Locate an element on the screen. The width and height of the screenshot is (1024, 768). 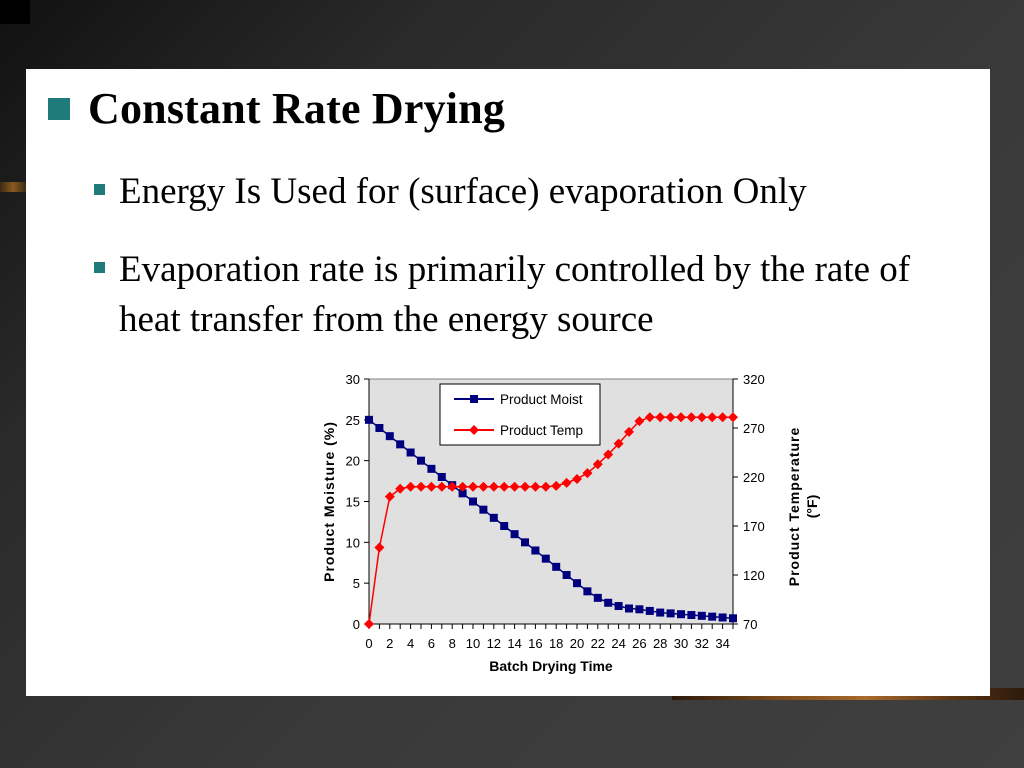
legend-label: Product Moist is located at coordinates (541, 399).